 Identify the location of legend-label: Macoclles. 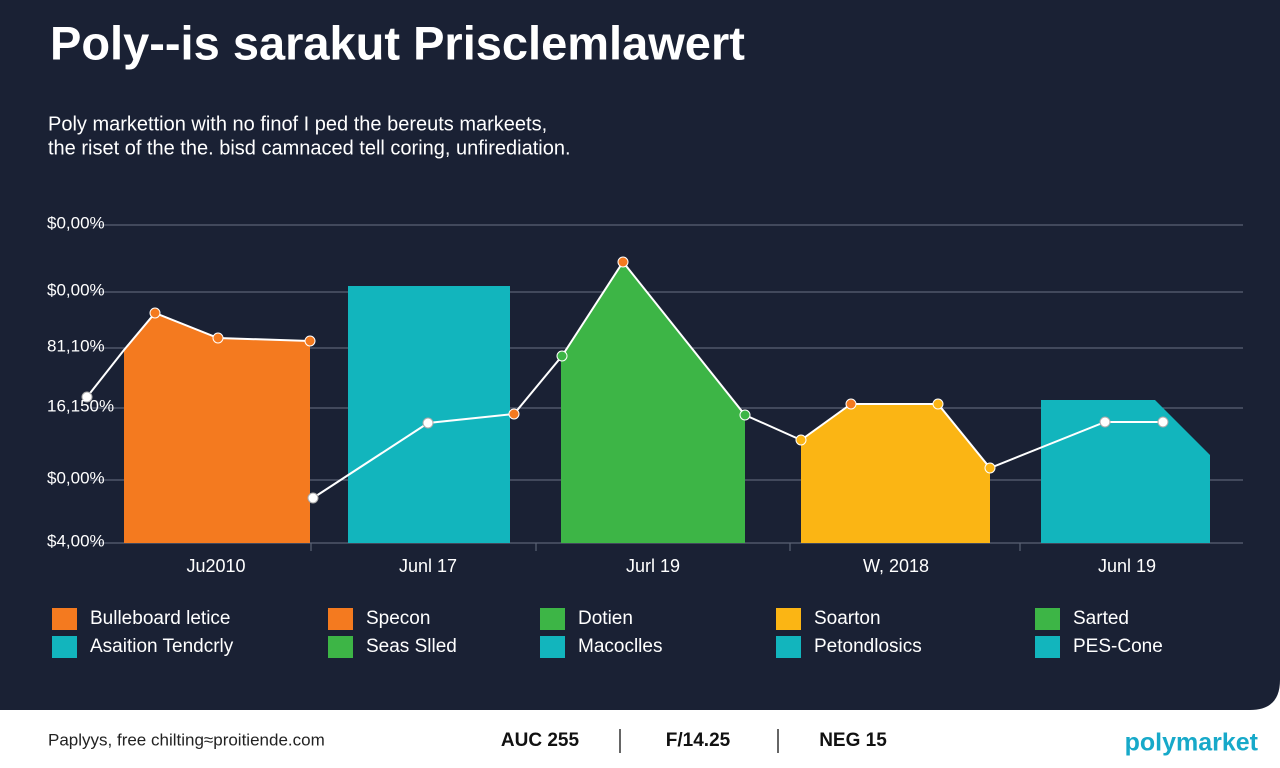
(620, 646).